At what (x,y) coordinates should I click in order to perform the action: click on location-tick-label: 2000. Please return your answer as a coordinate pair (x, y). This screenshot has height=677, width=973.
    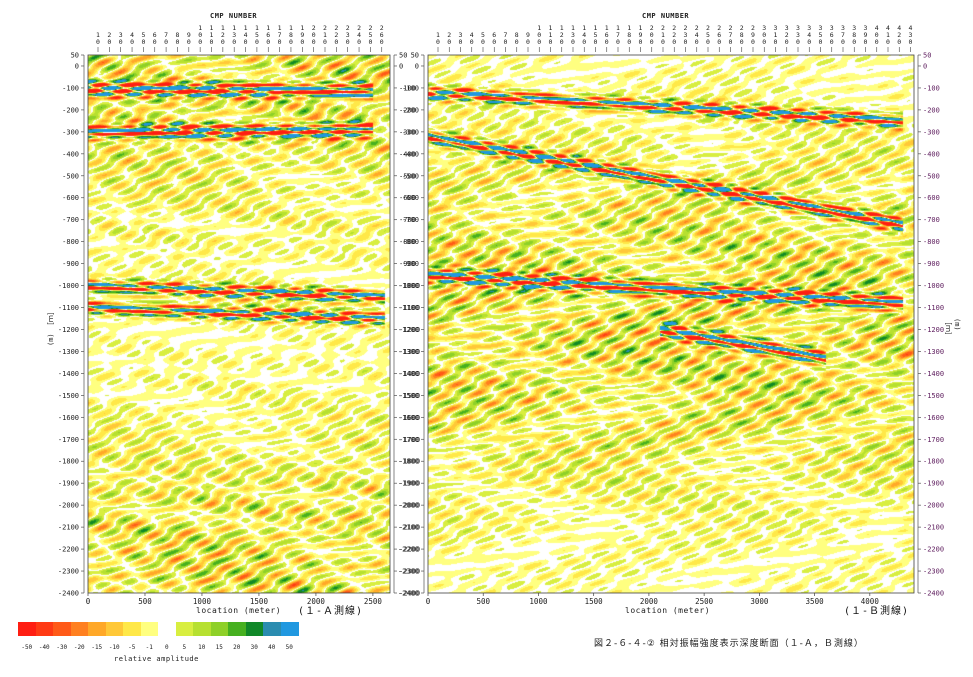
    Looking at the image, I should click on (649, 601).